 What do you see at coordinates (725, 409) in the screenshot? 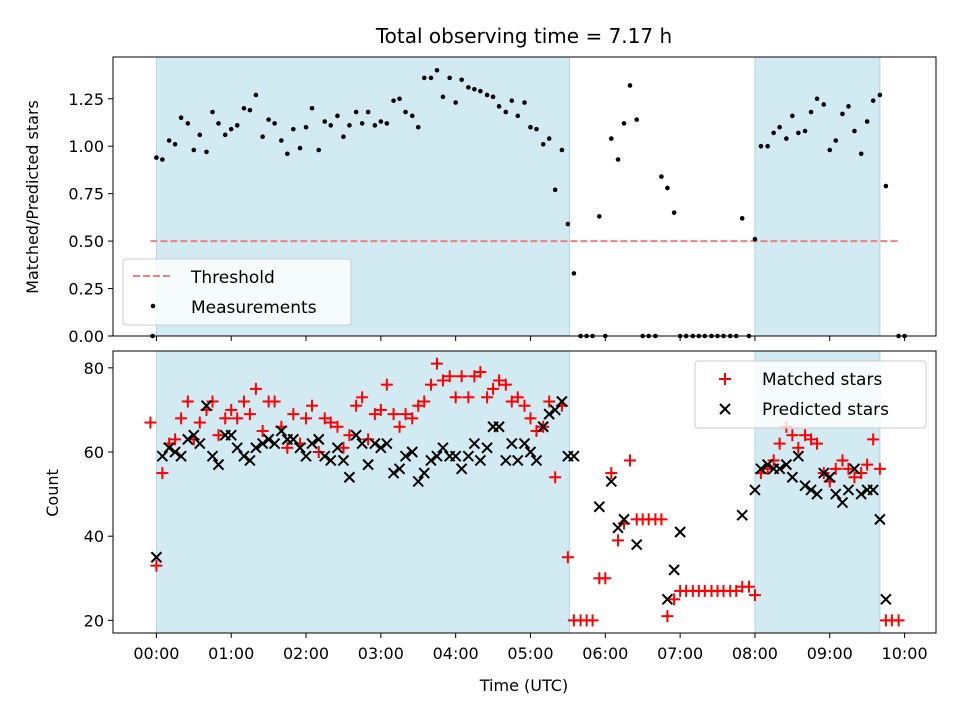
I see `predicted-legend-swatch` at bounding box center [725, 409].